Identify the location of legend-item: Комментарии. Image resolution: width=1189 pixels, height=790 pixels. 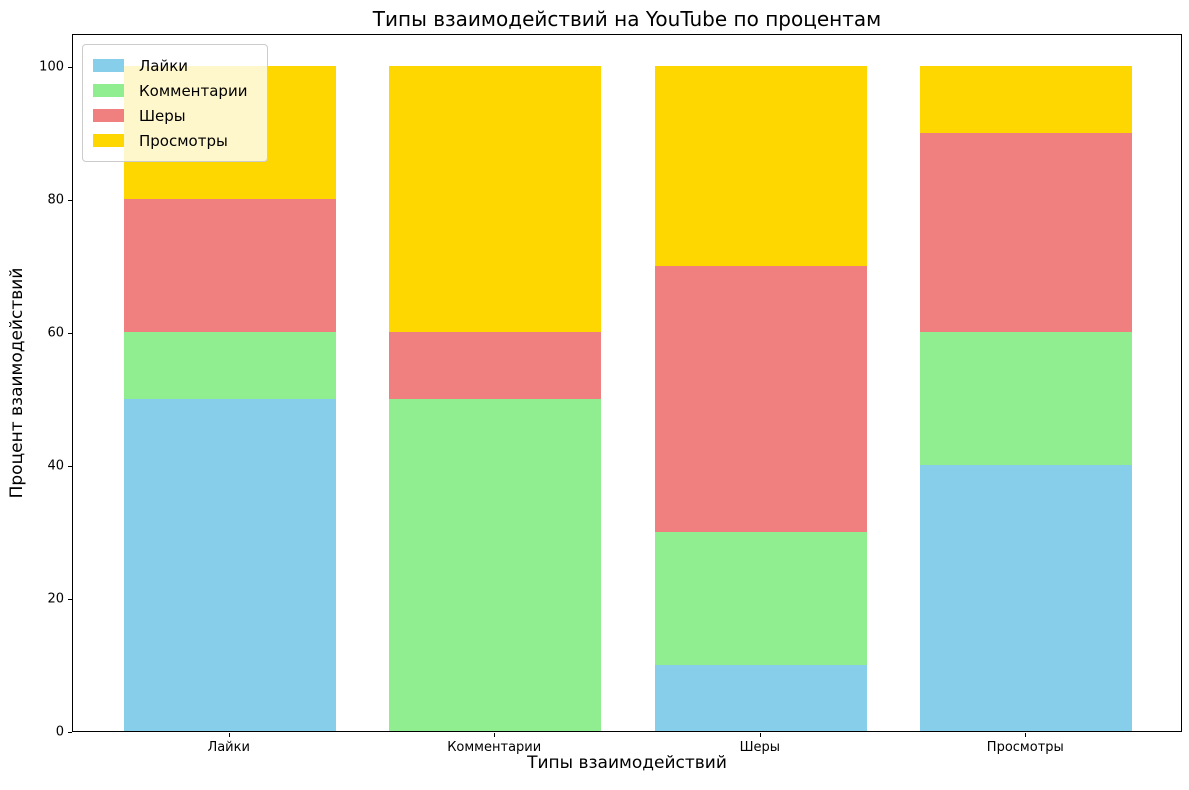
(170, 90).